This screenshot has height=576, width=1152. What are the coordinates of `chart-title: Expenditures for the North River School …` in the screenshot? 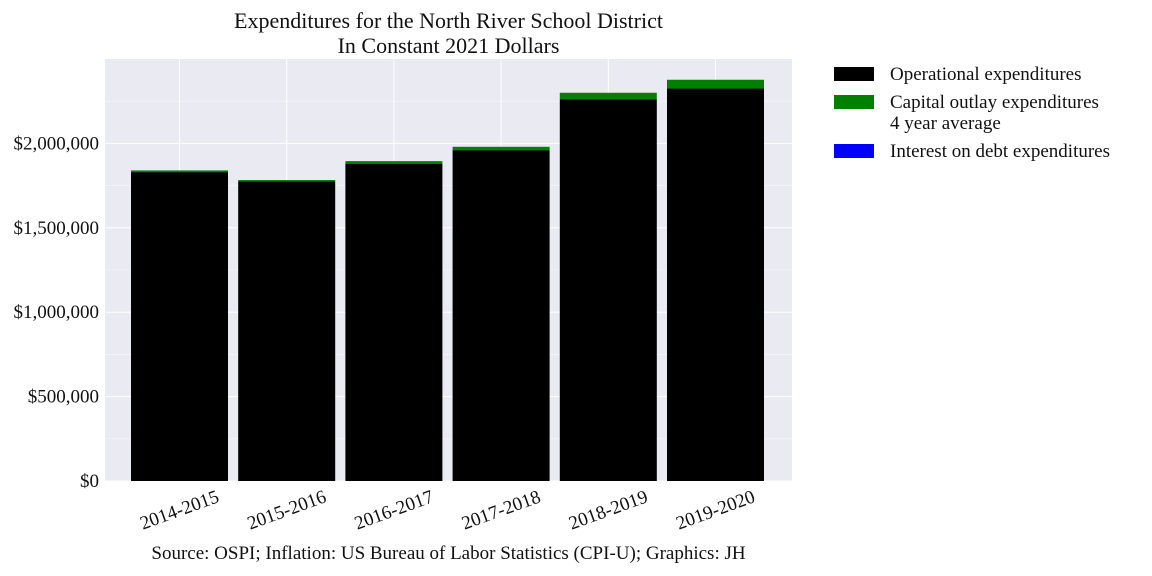 It's located at (448, 20).